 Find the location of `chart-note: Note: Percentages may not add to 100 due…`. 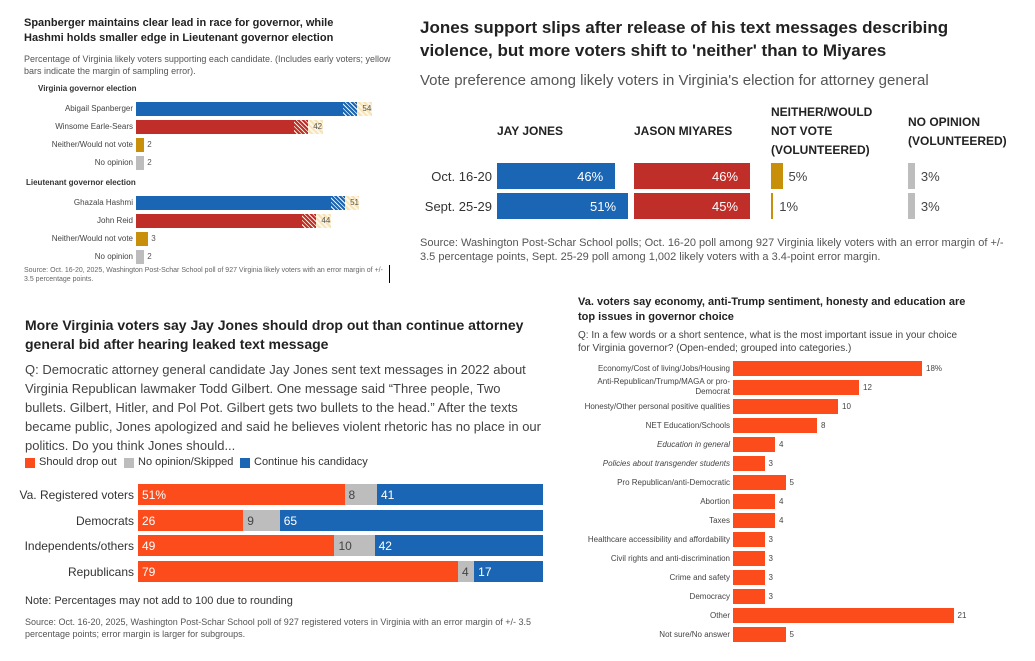

chart-note: Note: Percentages may not add to 100 due… is located at coordinates (159, 601).